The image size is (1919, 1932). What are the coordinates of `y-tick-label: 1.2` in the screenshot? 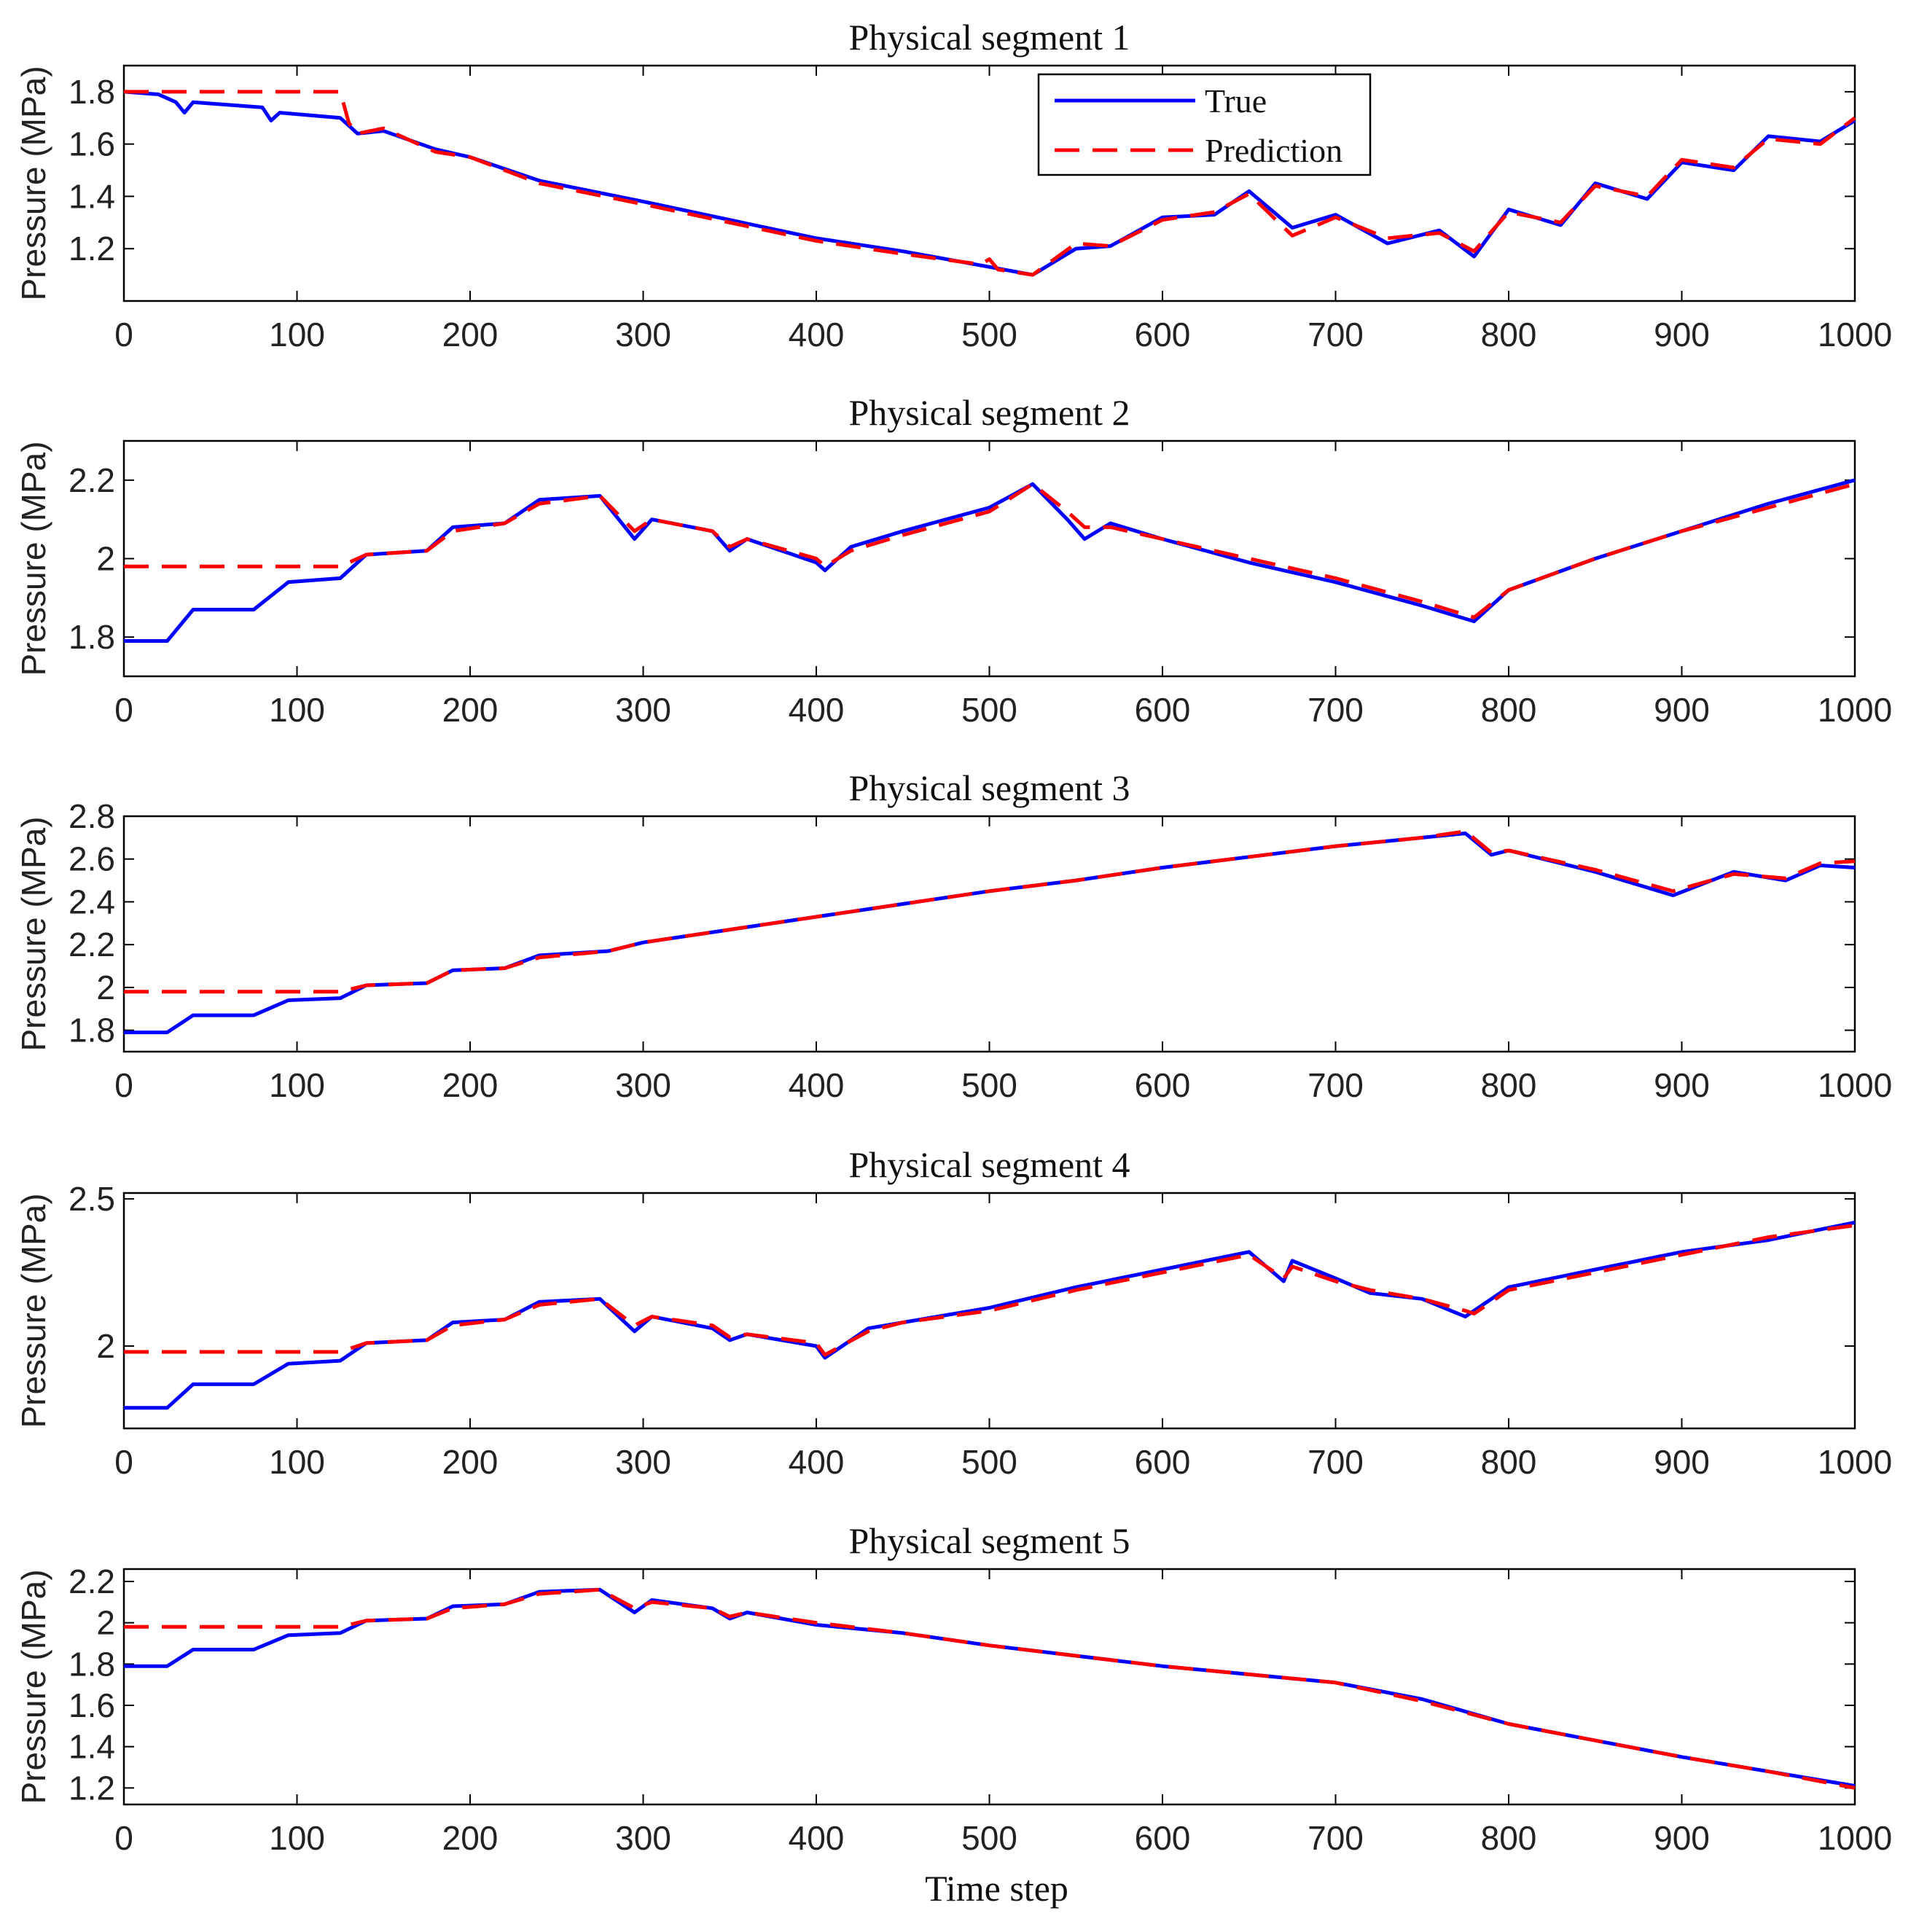 It's located at (92, 1788).